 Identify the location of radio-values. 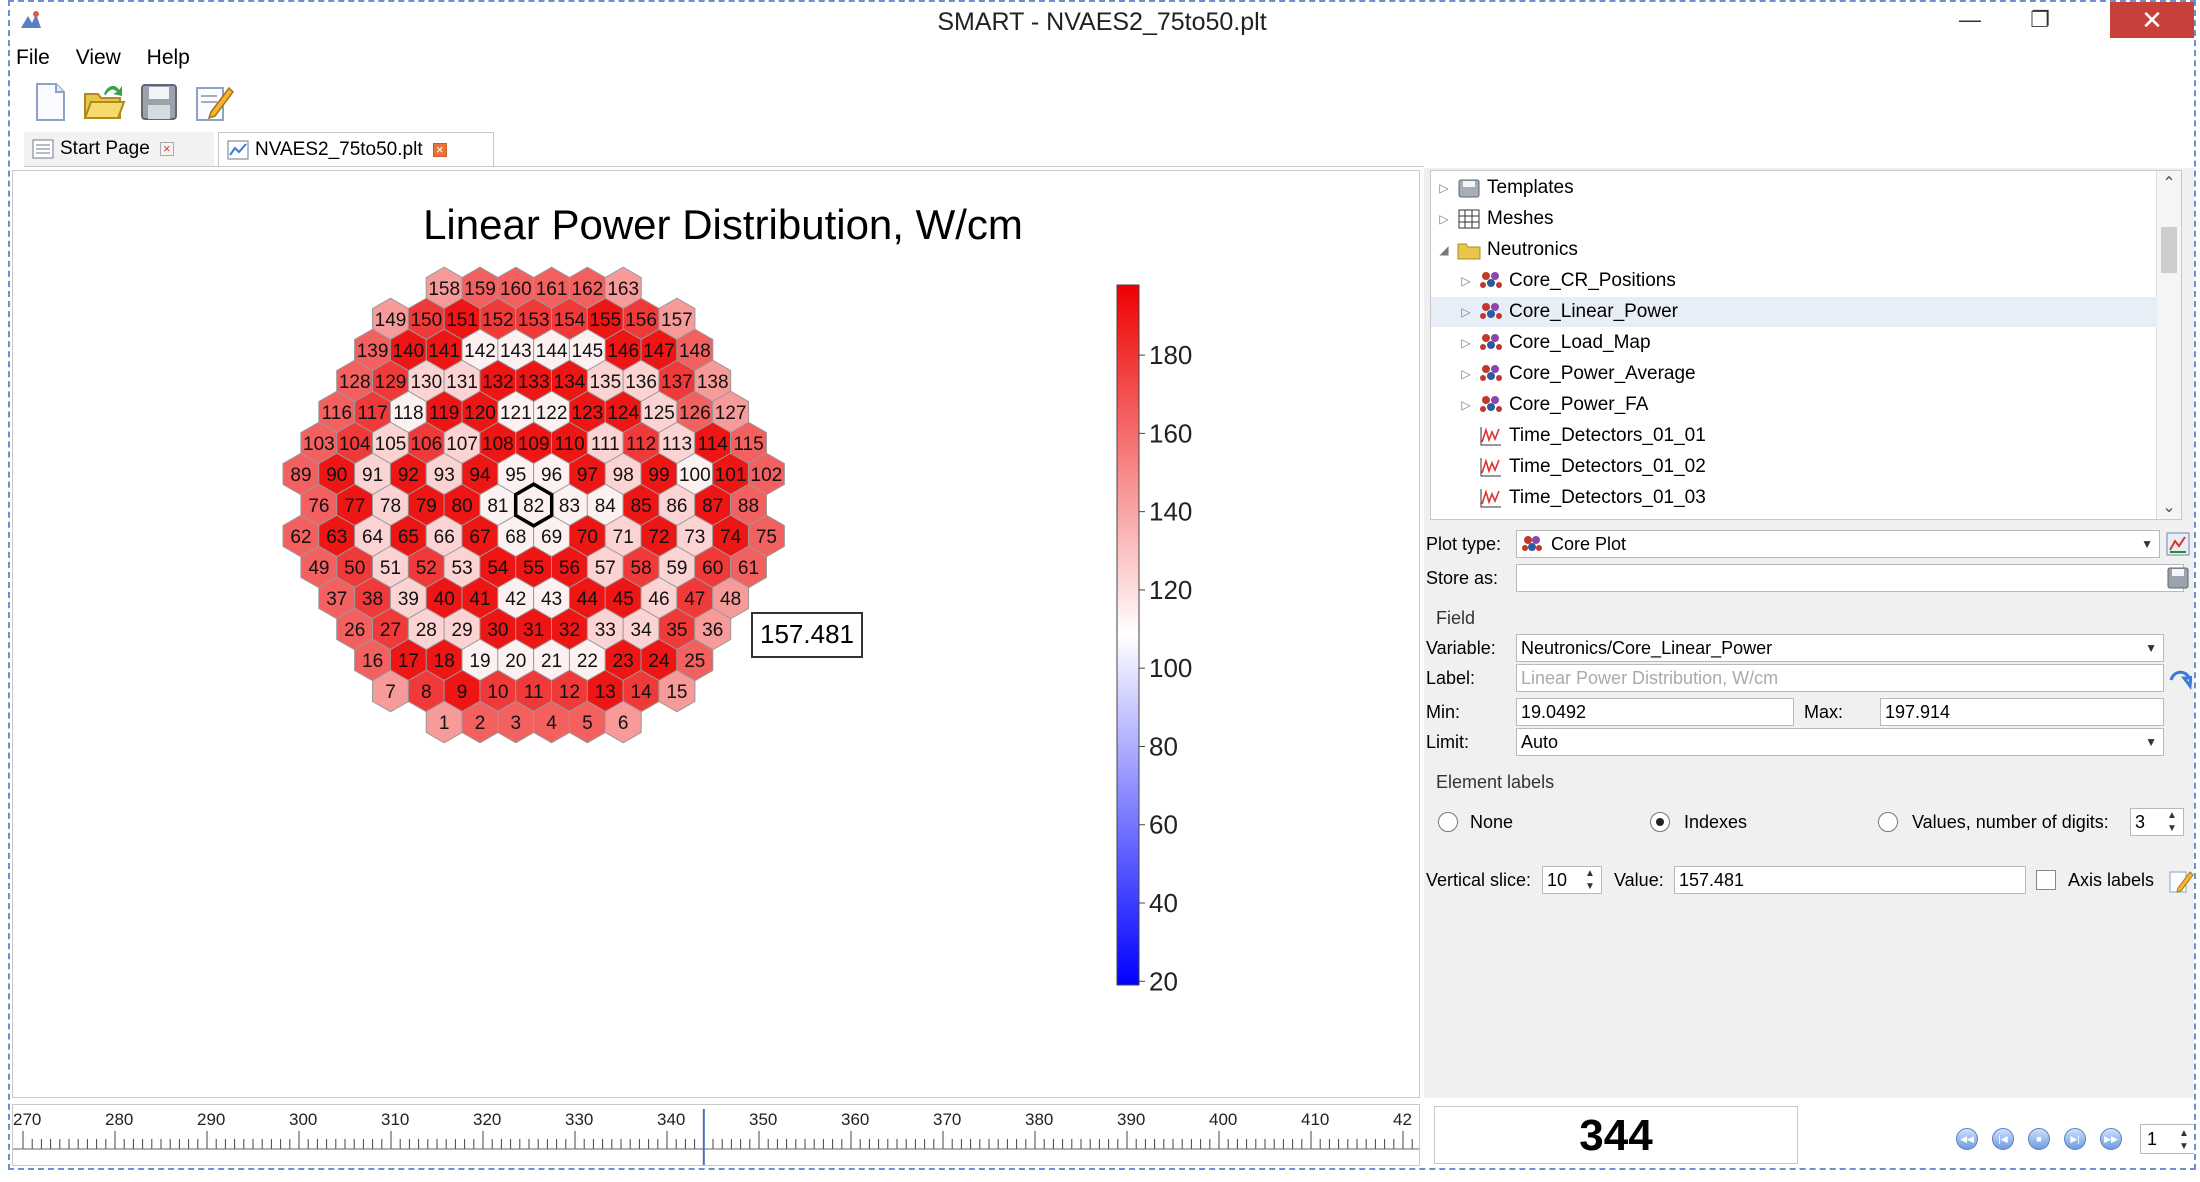
(1888, 822).